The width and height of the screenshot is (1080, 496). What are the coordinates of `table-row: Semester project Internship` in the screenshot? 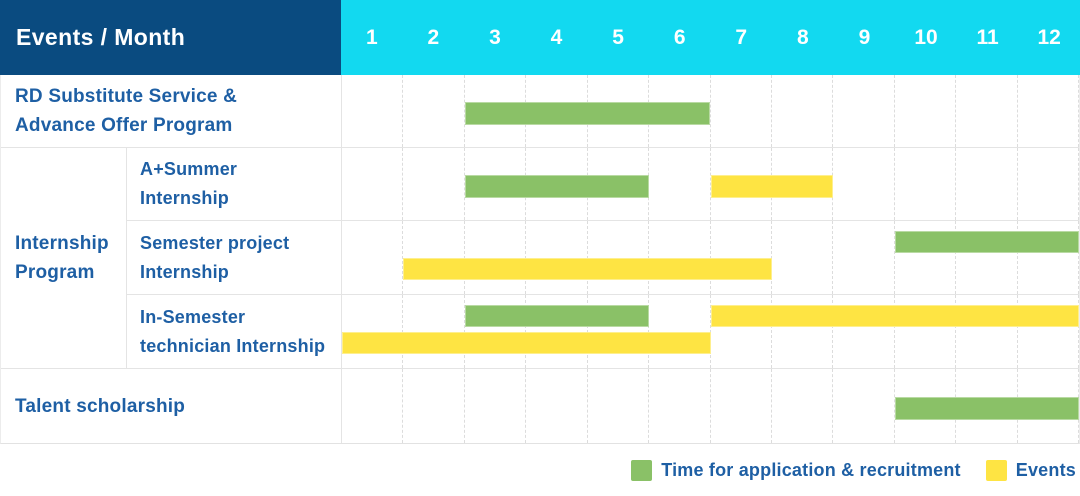 It's located at (603, 258).